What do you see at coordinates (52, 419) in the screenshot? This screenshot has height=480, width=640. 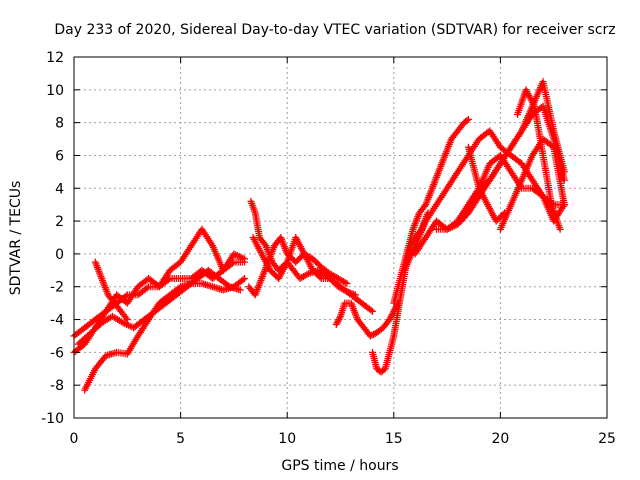 I see `y-tick-label: -10` at bounding box center [52, 419].